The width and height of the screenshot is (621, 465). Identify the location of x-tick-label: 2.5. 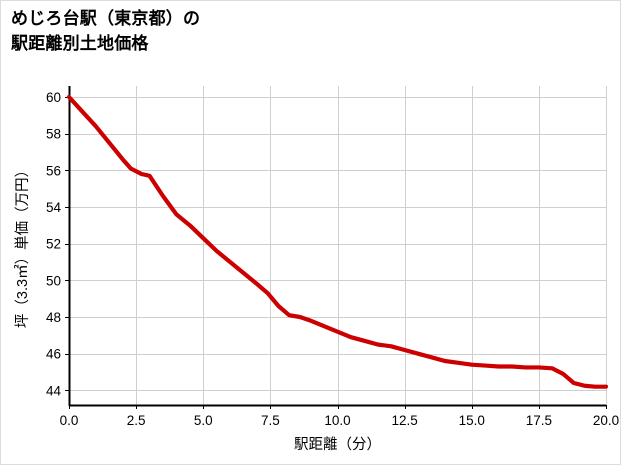
(136, 420).